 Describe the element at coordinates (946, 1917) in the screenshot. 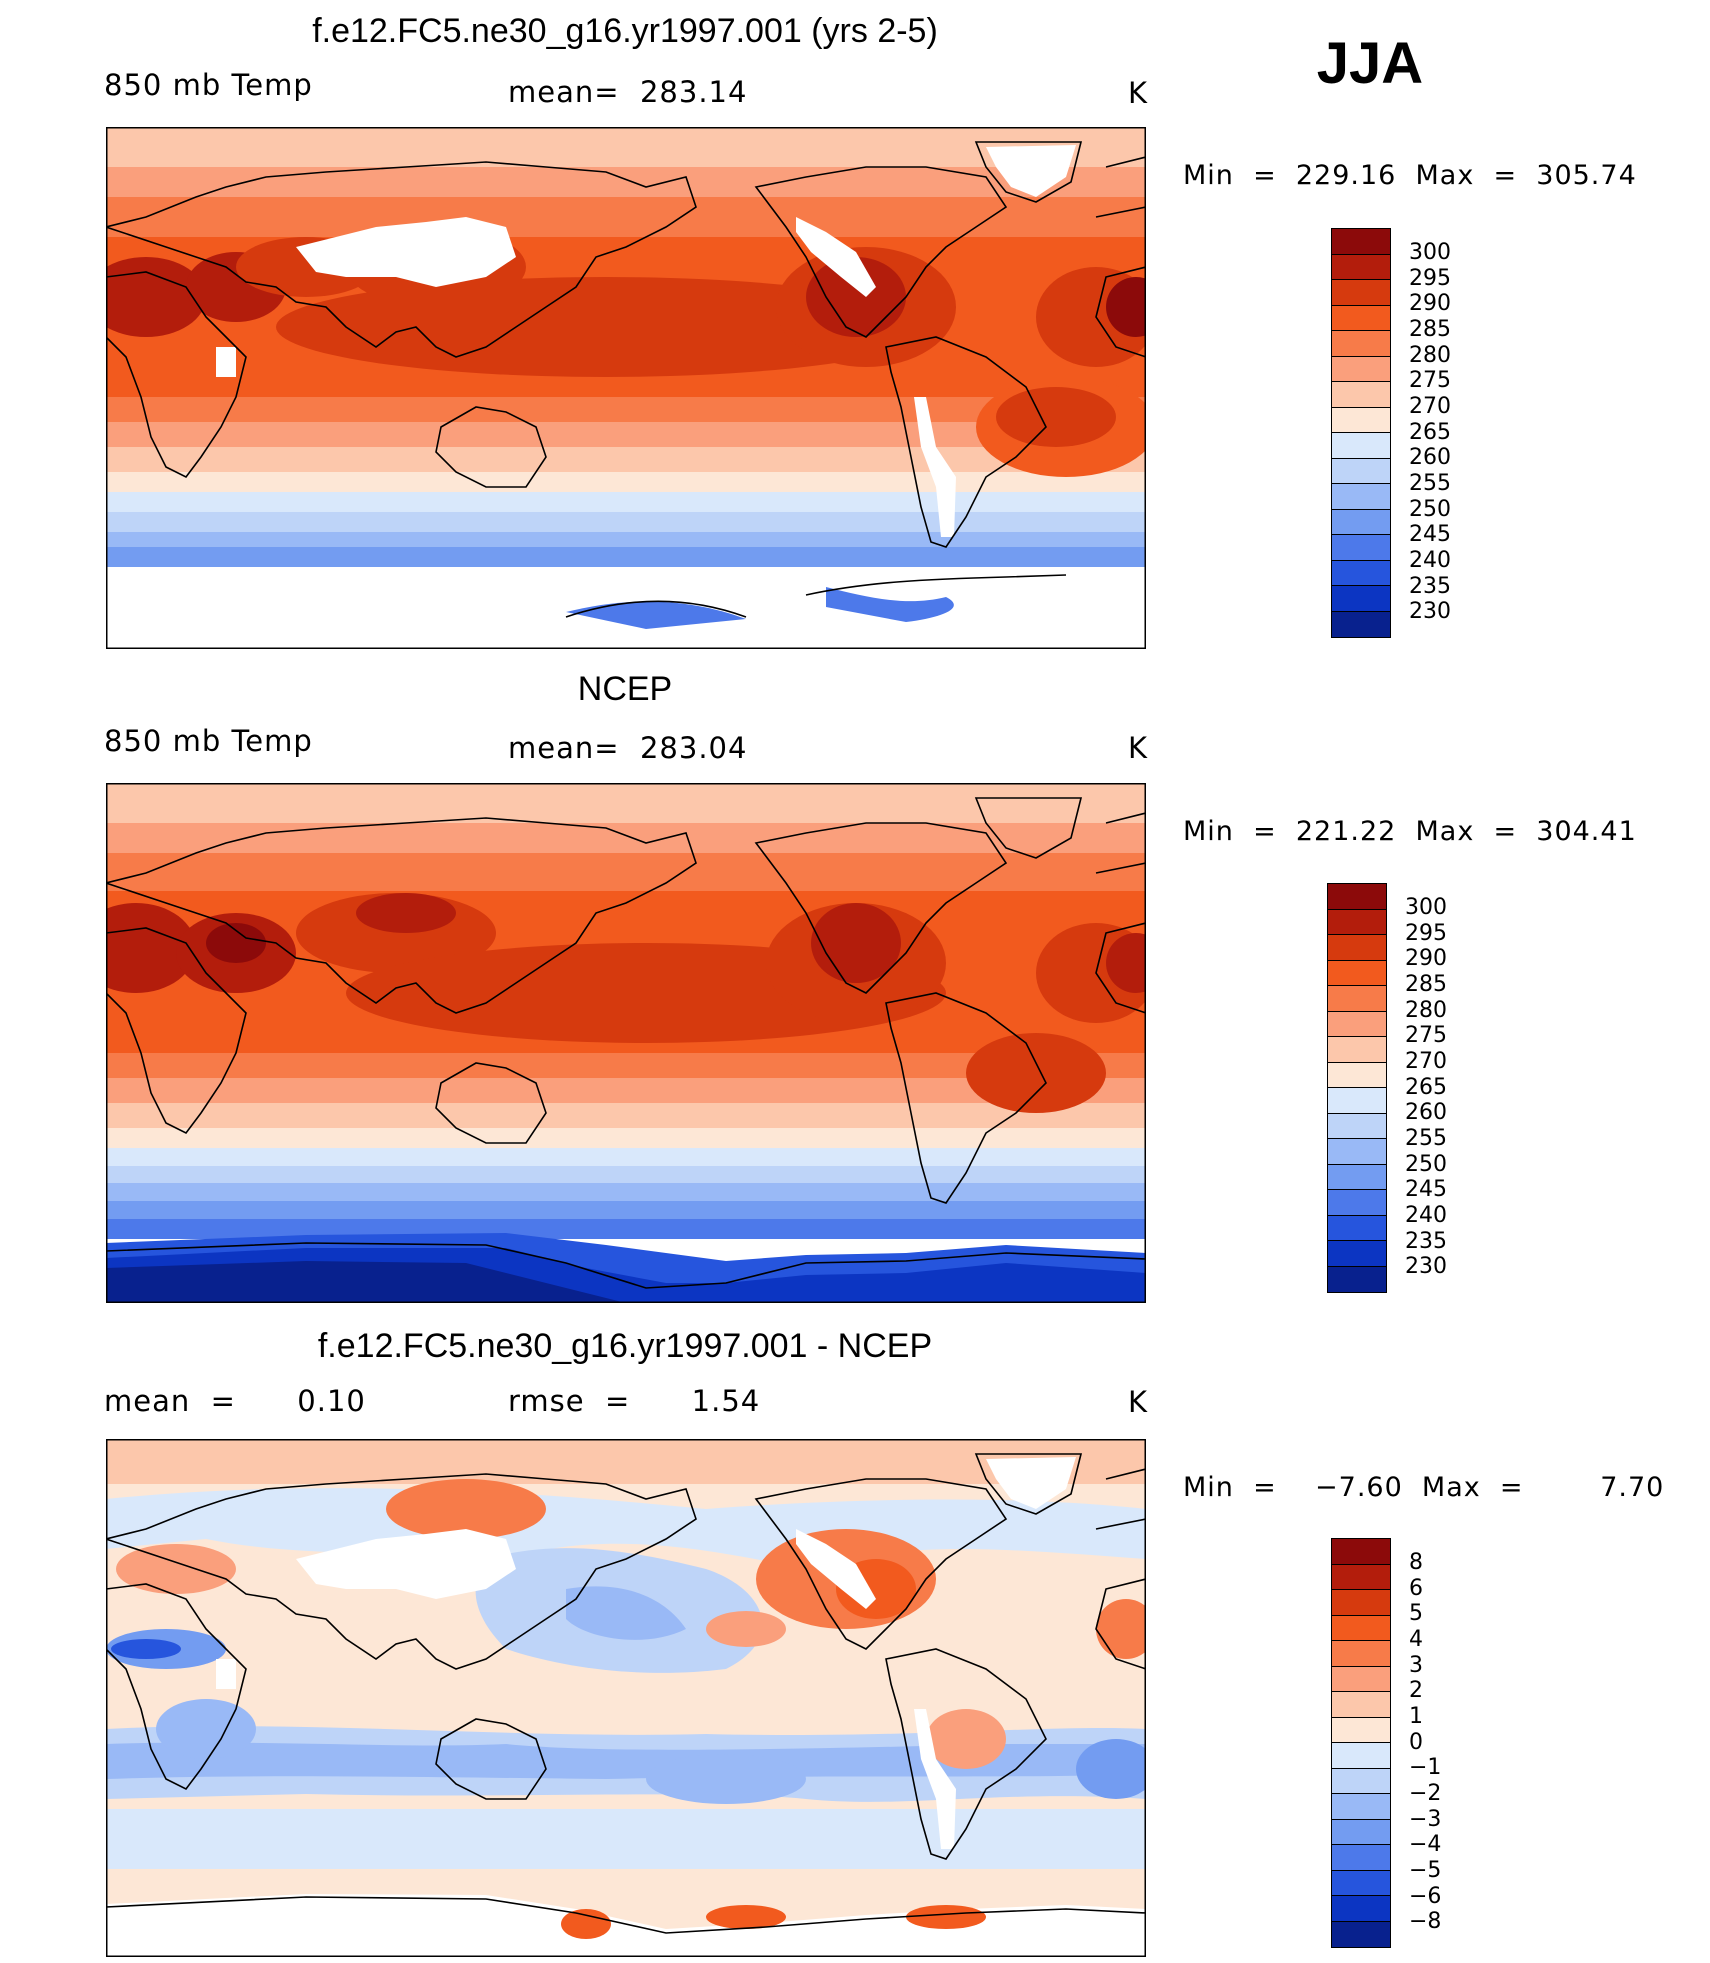

I see `p3-warm-antarctic3` at that location.